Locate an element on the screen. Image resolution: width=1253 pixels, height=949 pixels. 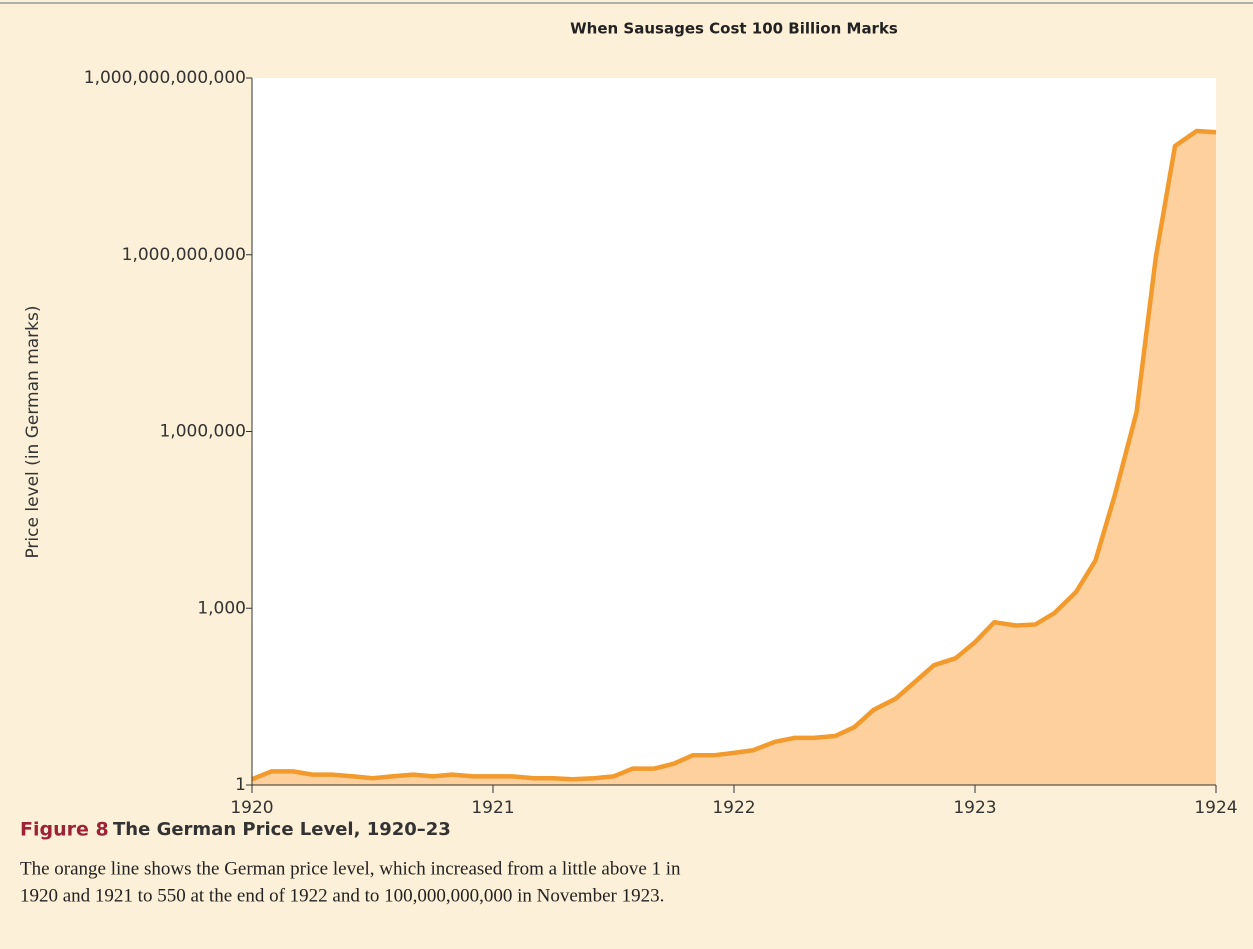
x-tick-label: 1921 is located at coordinates (492, 808).